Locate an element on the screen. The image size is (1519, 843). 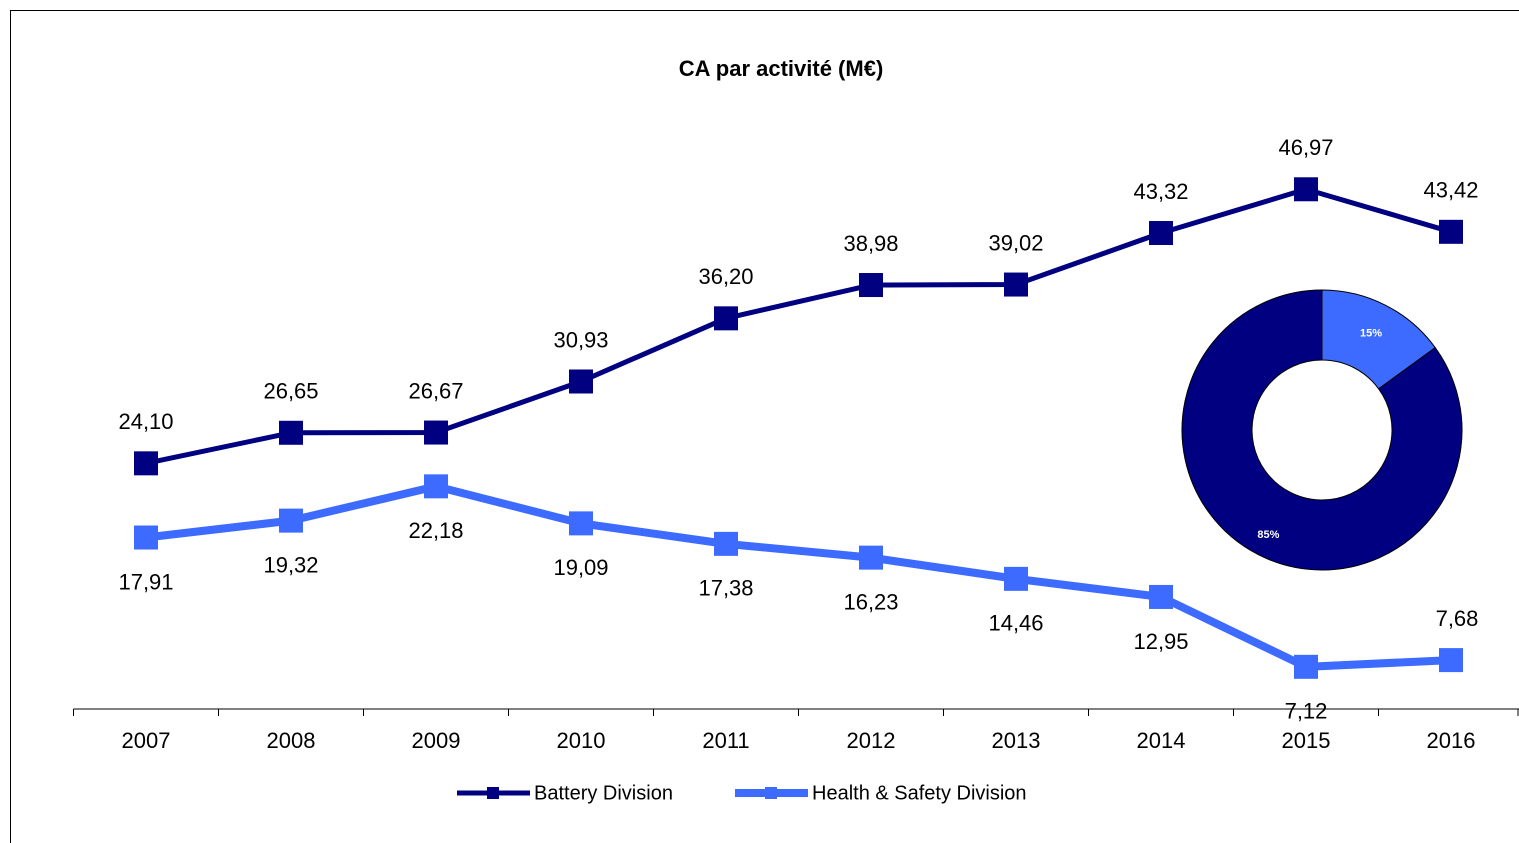
x-tick-label: 2008 is located at coordinates (291, 740).